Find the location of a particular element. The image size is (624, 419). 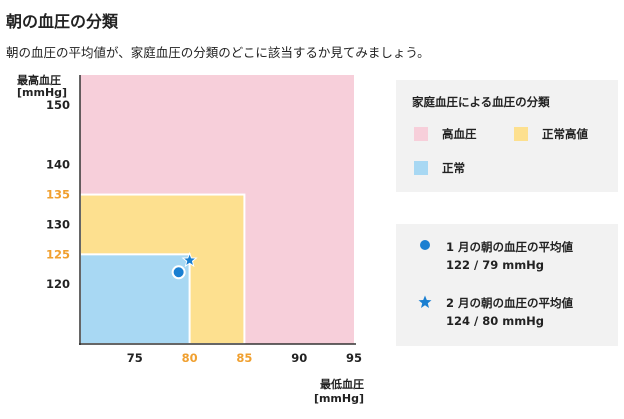

y-tick-label: 125 is located at coordinates (58, 254).